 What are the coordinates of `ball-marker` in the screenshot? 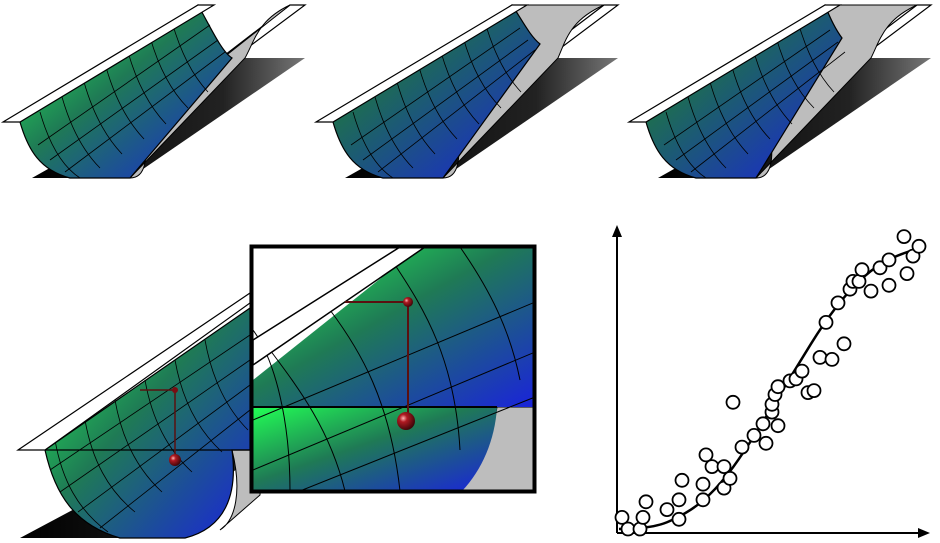 It's located at (175, 460).